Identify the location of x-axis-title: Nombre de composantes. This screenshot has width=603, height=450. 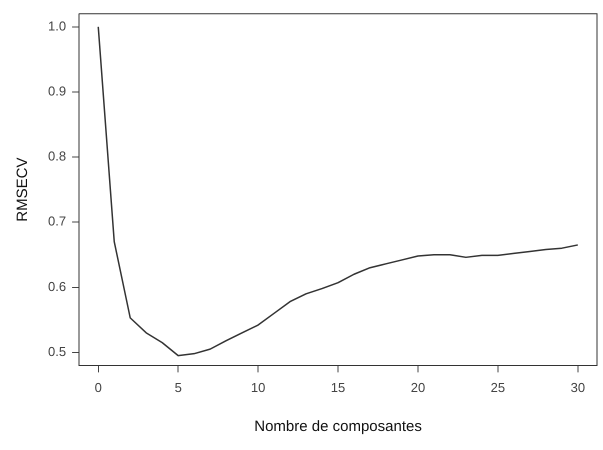
(338, 427).